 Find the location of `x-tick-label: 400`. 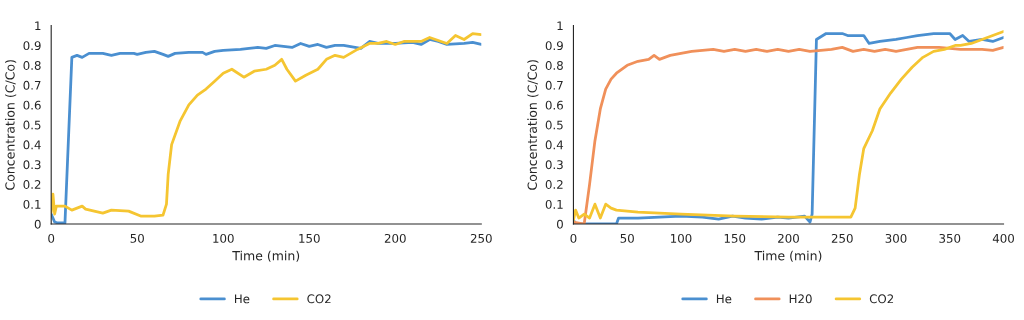

x-tick-label: 400 is located at coordinates (1003, 238).